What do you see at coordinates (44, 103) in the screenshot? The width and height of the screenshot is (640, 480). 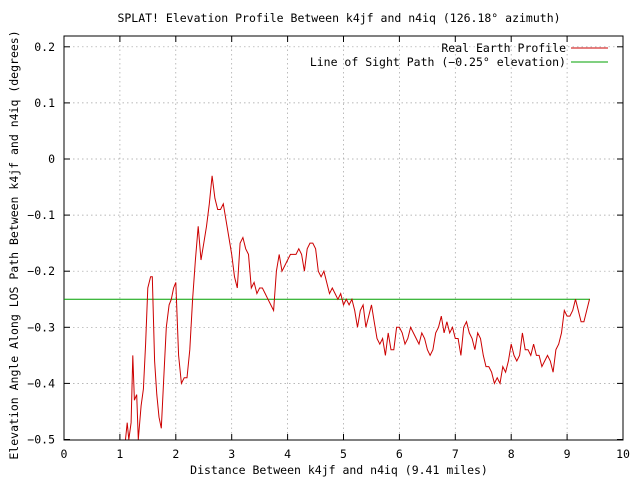 I see `y-tick-label: 0.1` at bounding box center [44, 103].